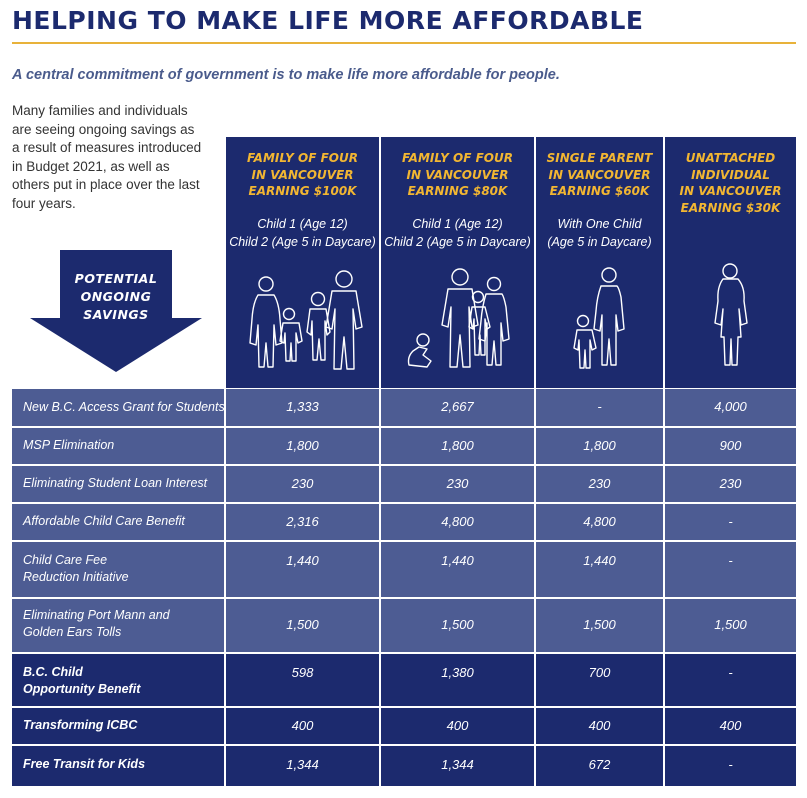  Describe the element at coordinates (328, 20) in the screenshot. I see `page-title: HELPING TO MAKE LIFE MORE AFFORDABLE` at that location.